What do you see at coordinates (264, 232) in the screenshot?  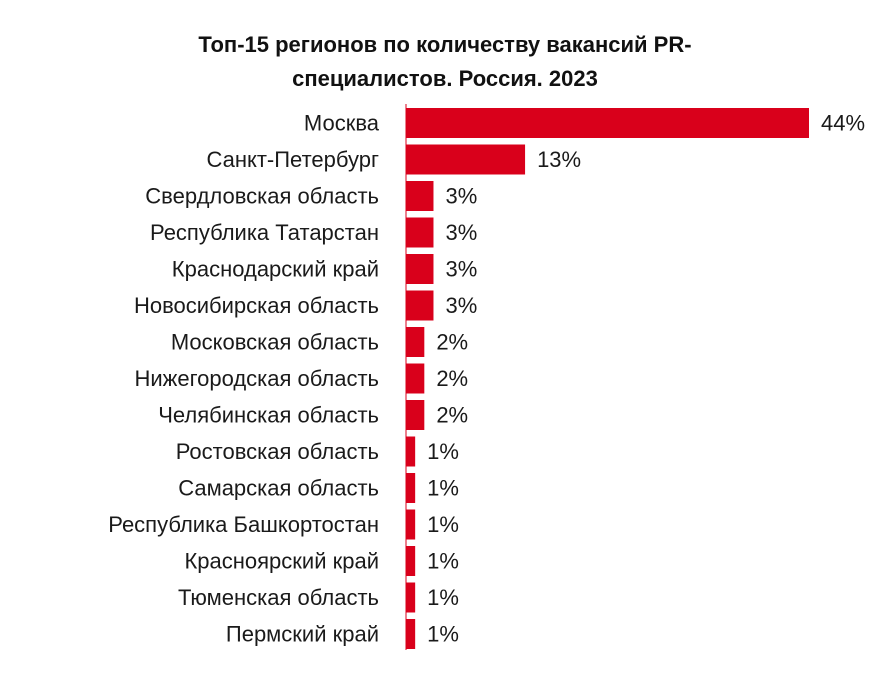 I see `category-label: Республика Татарстан` at bounding box center [264, 232].